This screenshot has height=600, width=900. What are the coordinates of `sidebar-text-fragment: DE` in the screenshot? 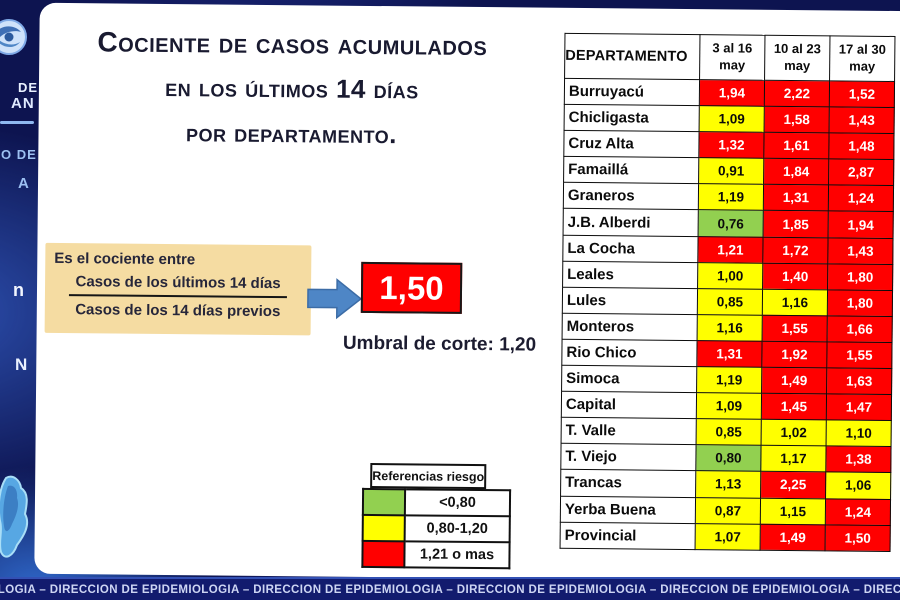 It's located at (28, 87).